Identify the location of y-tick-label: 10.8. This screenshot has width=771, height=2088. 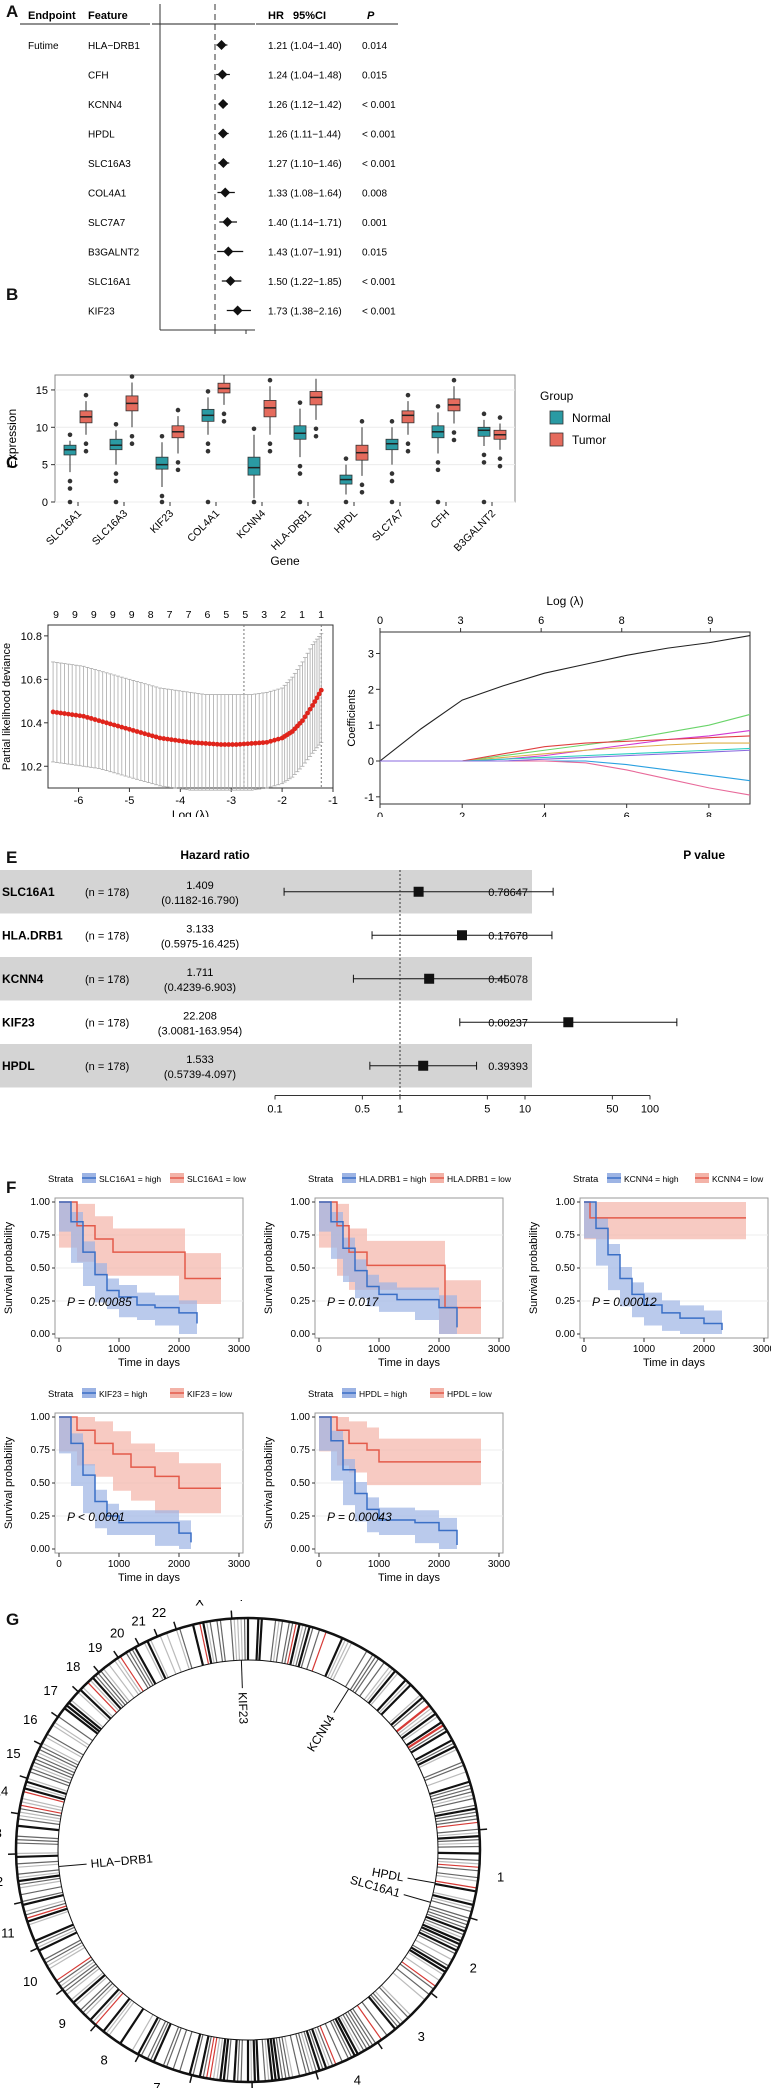
(31, 637).